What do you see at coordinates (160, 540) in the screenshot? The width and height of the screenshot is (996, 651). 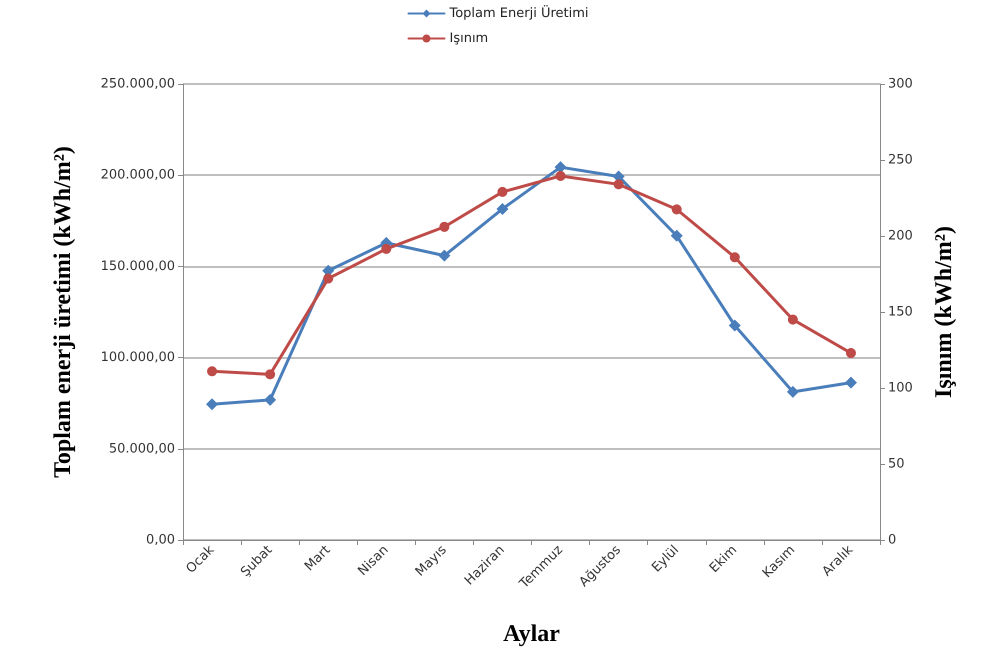 I see `y-tick-label: 0,00` at bounding box center [160, 540].